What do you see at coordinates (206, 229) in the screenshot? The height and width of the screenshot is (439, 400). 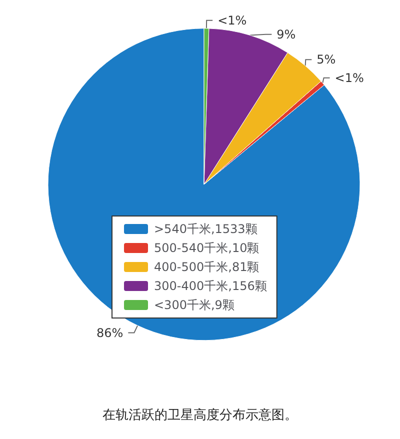 I see `legend-label: >540千米,1533颗` at bounding box center [206, 229].